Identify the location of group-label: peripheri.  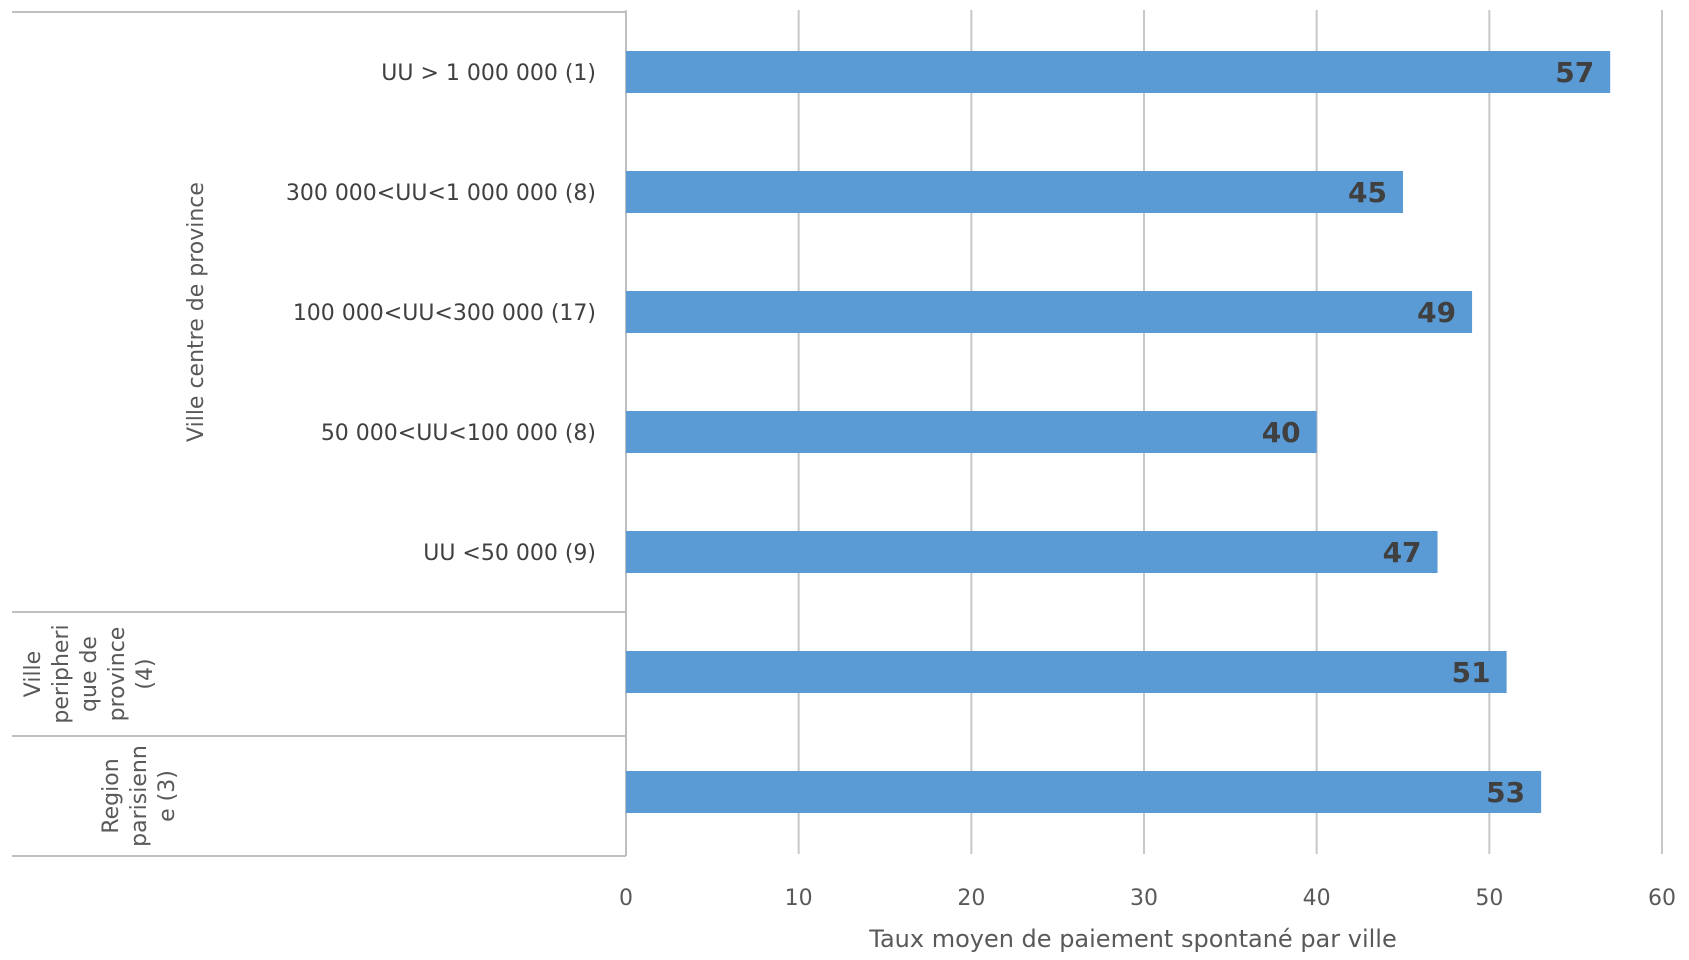
(61, 673).